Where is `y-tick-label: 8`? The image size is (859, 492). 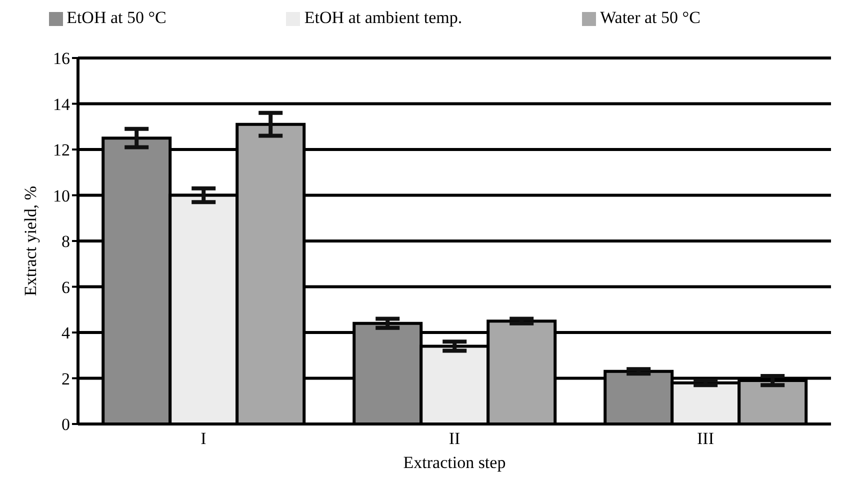
y-tick-label: 8 is located at coordinates (66, 242).